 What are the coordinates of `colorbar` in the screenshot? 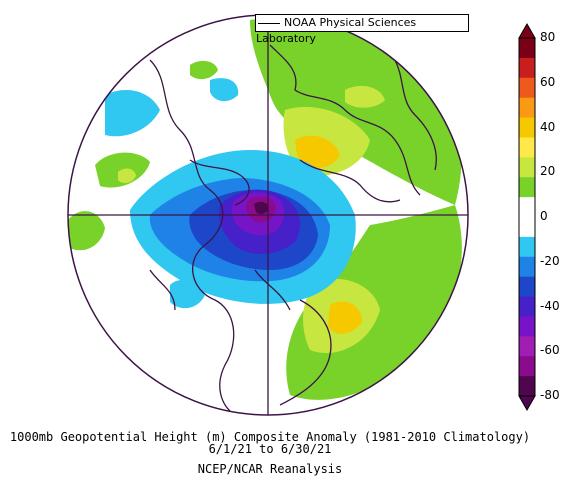 It's located at (527, 217).